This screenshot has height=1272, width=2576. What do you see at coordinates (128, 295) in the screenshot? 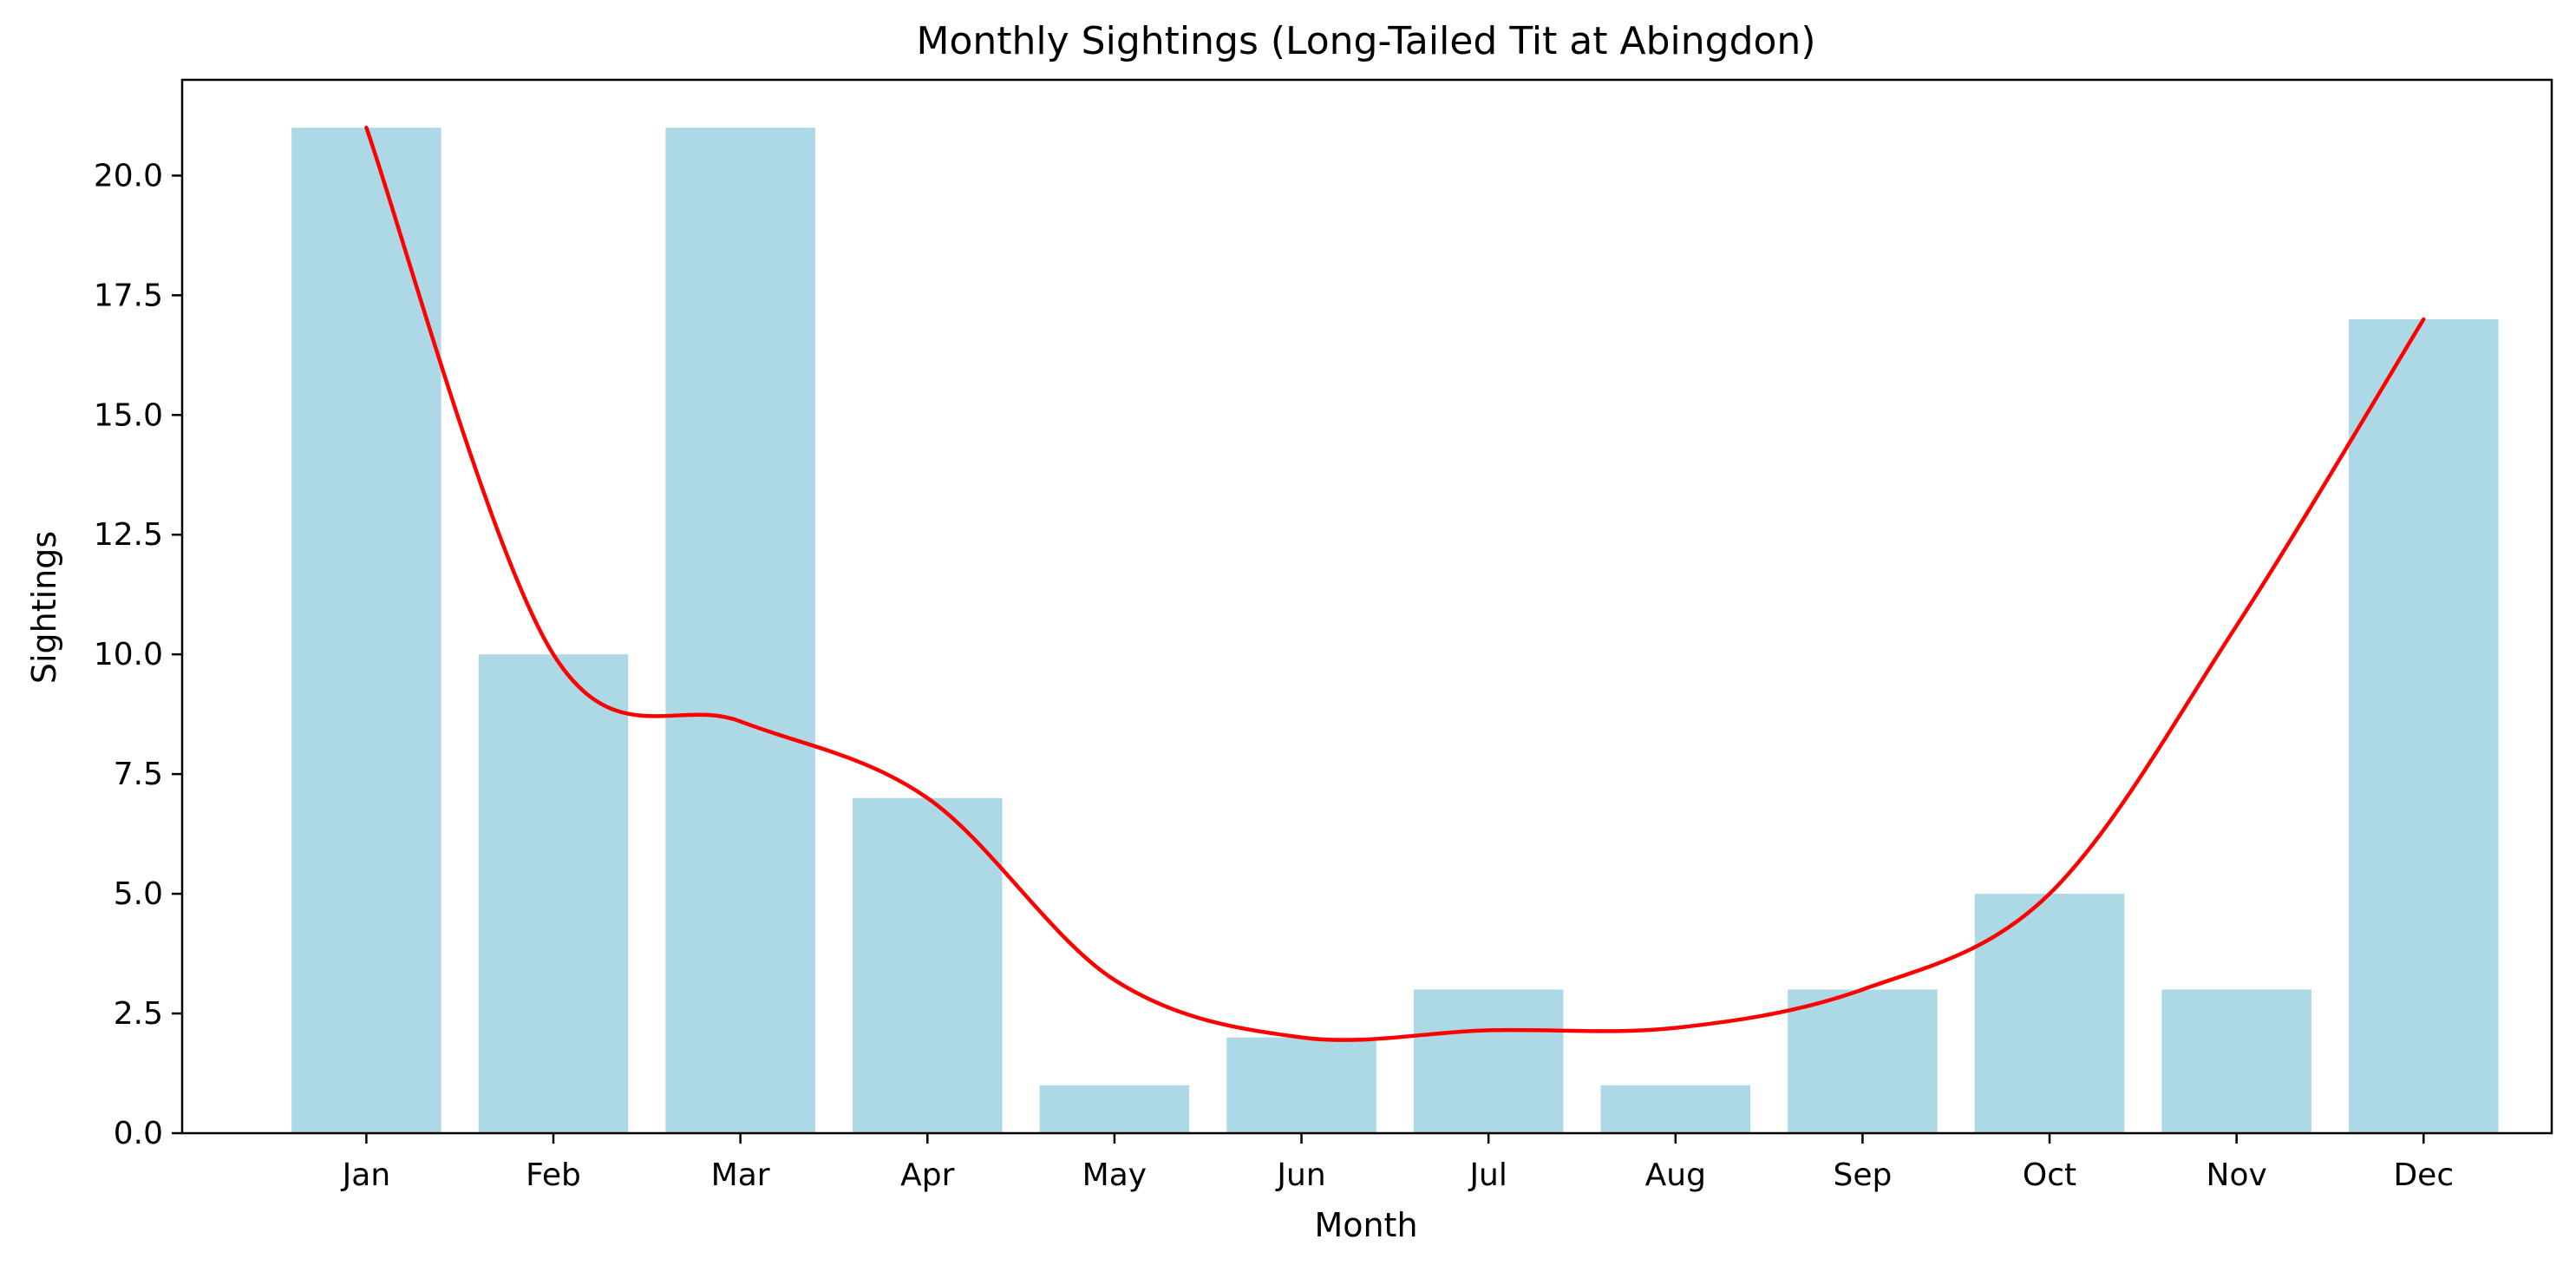
I see `y-tick-label: 17.5` at bounding box center [128, 295].